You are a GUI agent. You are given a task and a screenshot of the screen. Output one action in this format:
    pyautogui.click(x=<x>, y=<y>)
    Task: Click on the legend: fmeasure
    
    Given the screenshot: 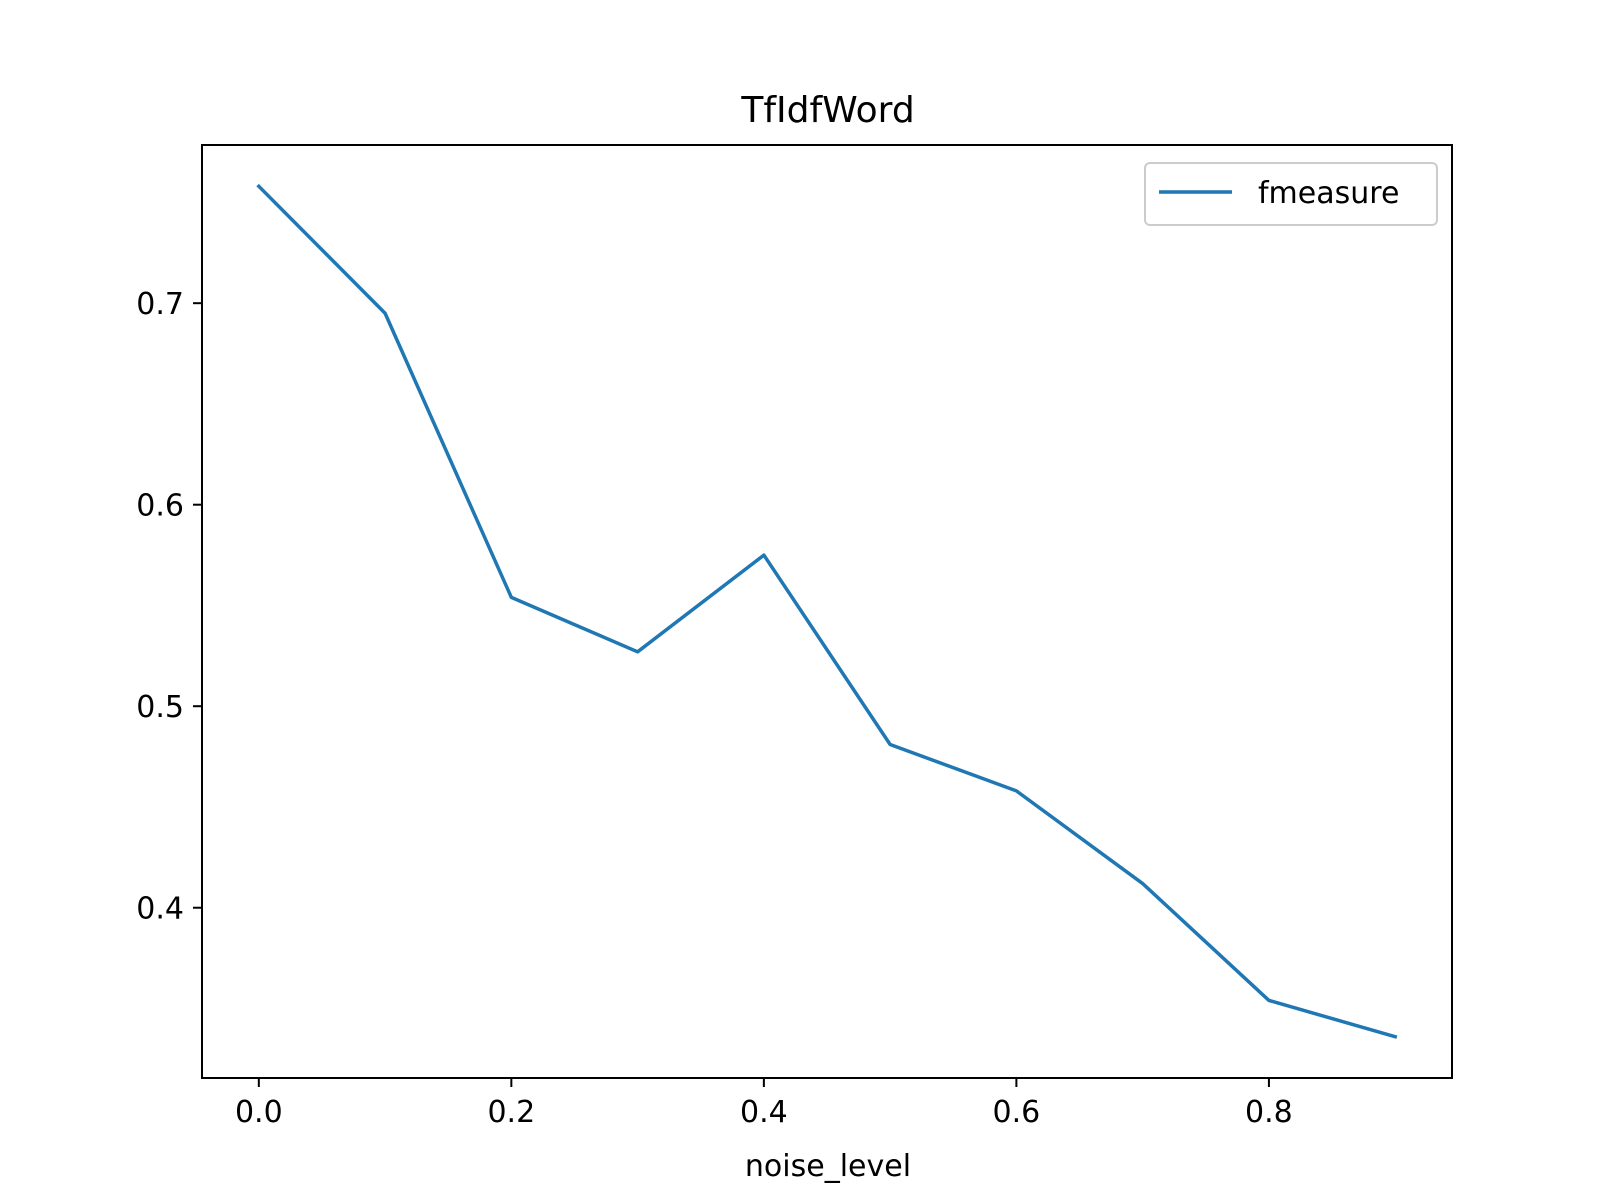 What is the action you would take?
    pyautogui.click(x=1291, y=194)
    